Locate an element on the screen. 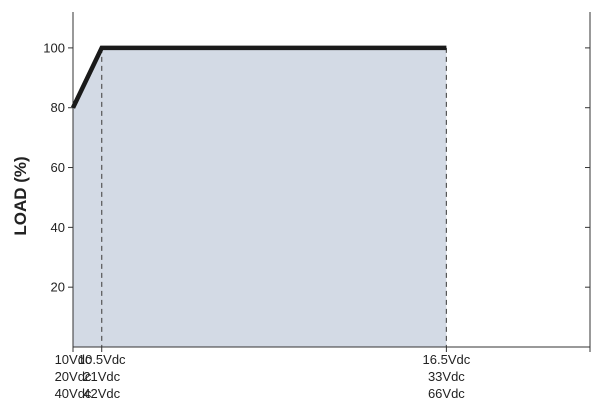  x-tick-label-2-1: 33Vdc is located at coordinates (446, 376).